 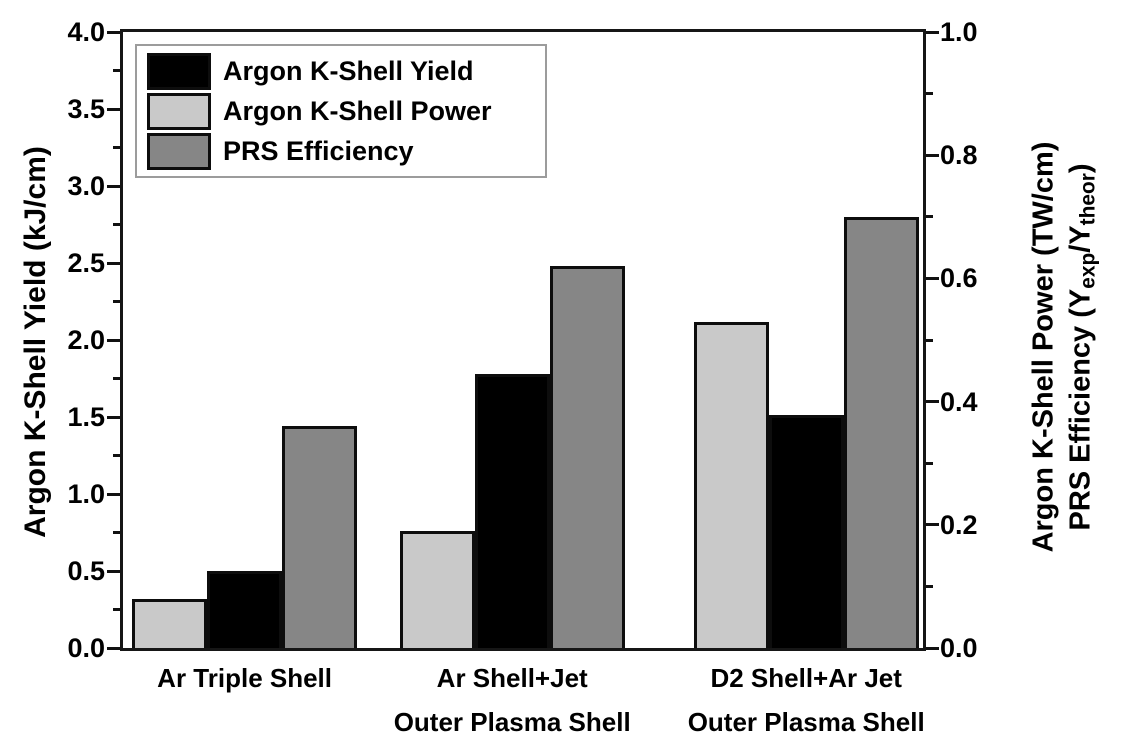 What do you see at coordinates (959, 524) in the screenshot?
I see `right-axis-tick-label: 0.2` at bounding box center [959, 524].